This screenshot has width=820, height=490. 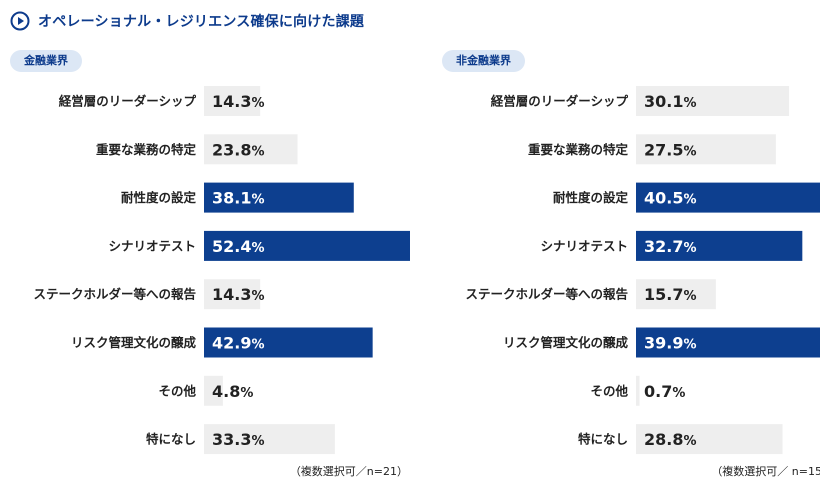 I want to click on value-label: 39.9%, so click(x=670, y=343).